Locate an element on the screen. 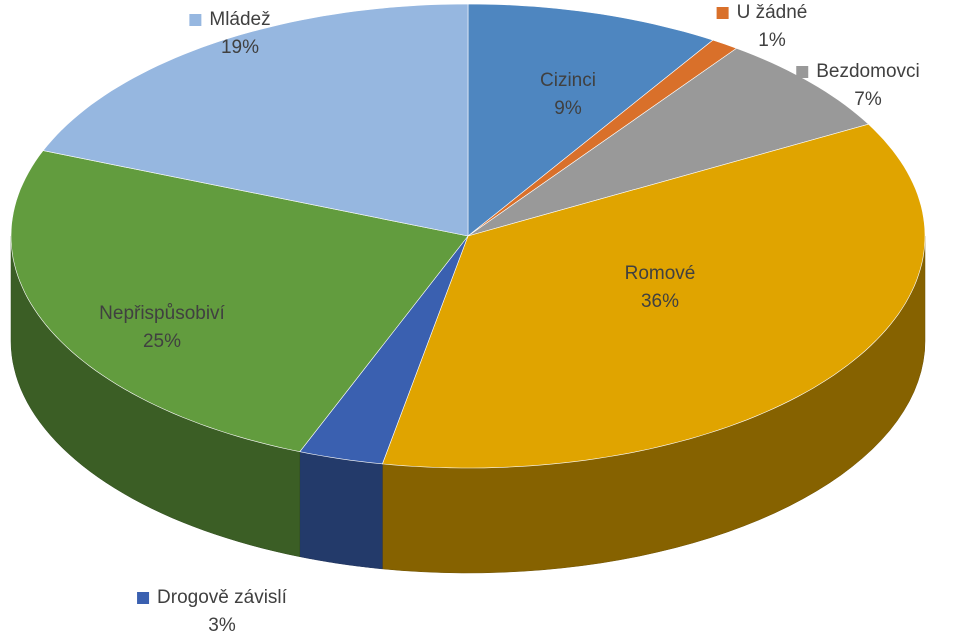 The height and width of the screenshot is (640, 973). value-label: 25% is located at coordinates (162, 341).